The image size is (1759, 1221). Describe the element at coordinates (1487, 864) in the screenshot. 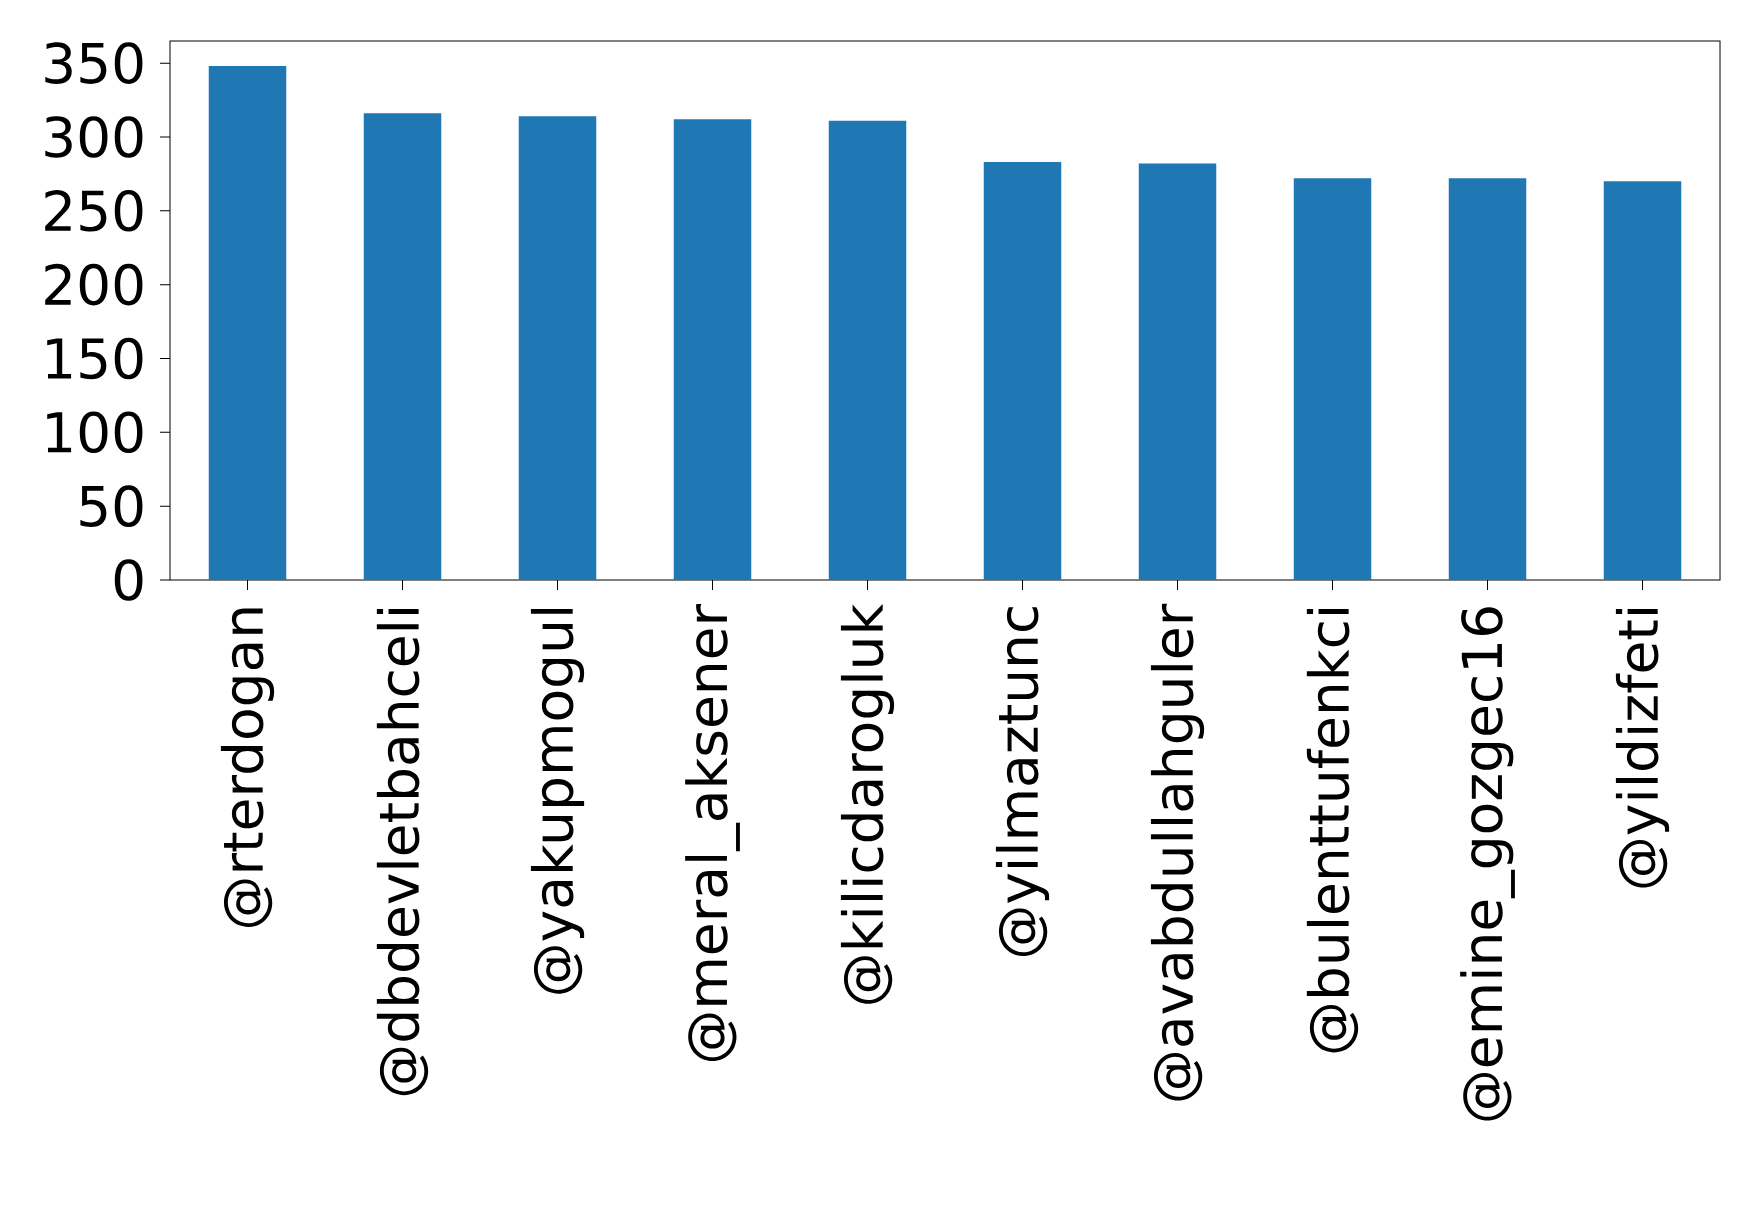

I see `x-tick-label: @emine_gozgec16` at that location.